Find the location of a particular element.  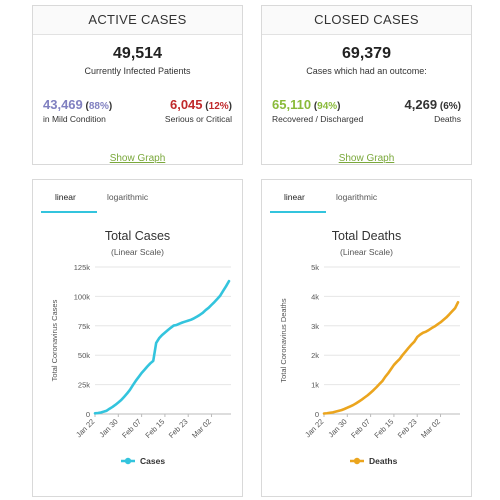

deaths-x-tick-label: Jan 30 is located at coordinates (337, 428).